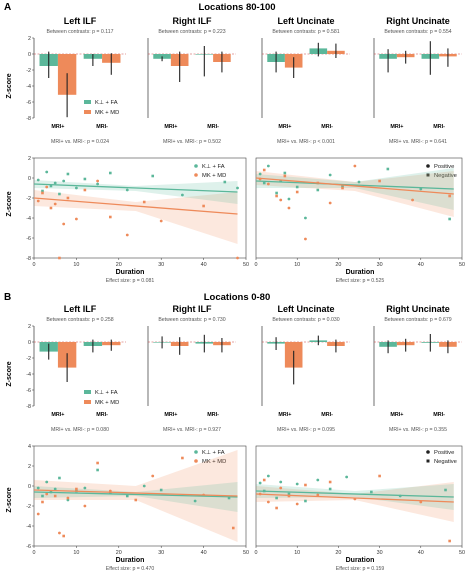 Image resolution: width=474 pixels, height=575 pixels. Describe the element at coordinates (196, 452) in the screenshot. I see `legend-marker-fa` at that location.